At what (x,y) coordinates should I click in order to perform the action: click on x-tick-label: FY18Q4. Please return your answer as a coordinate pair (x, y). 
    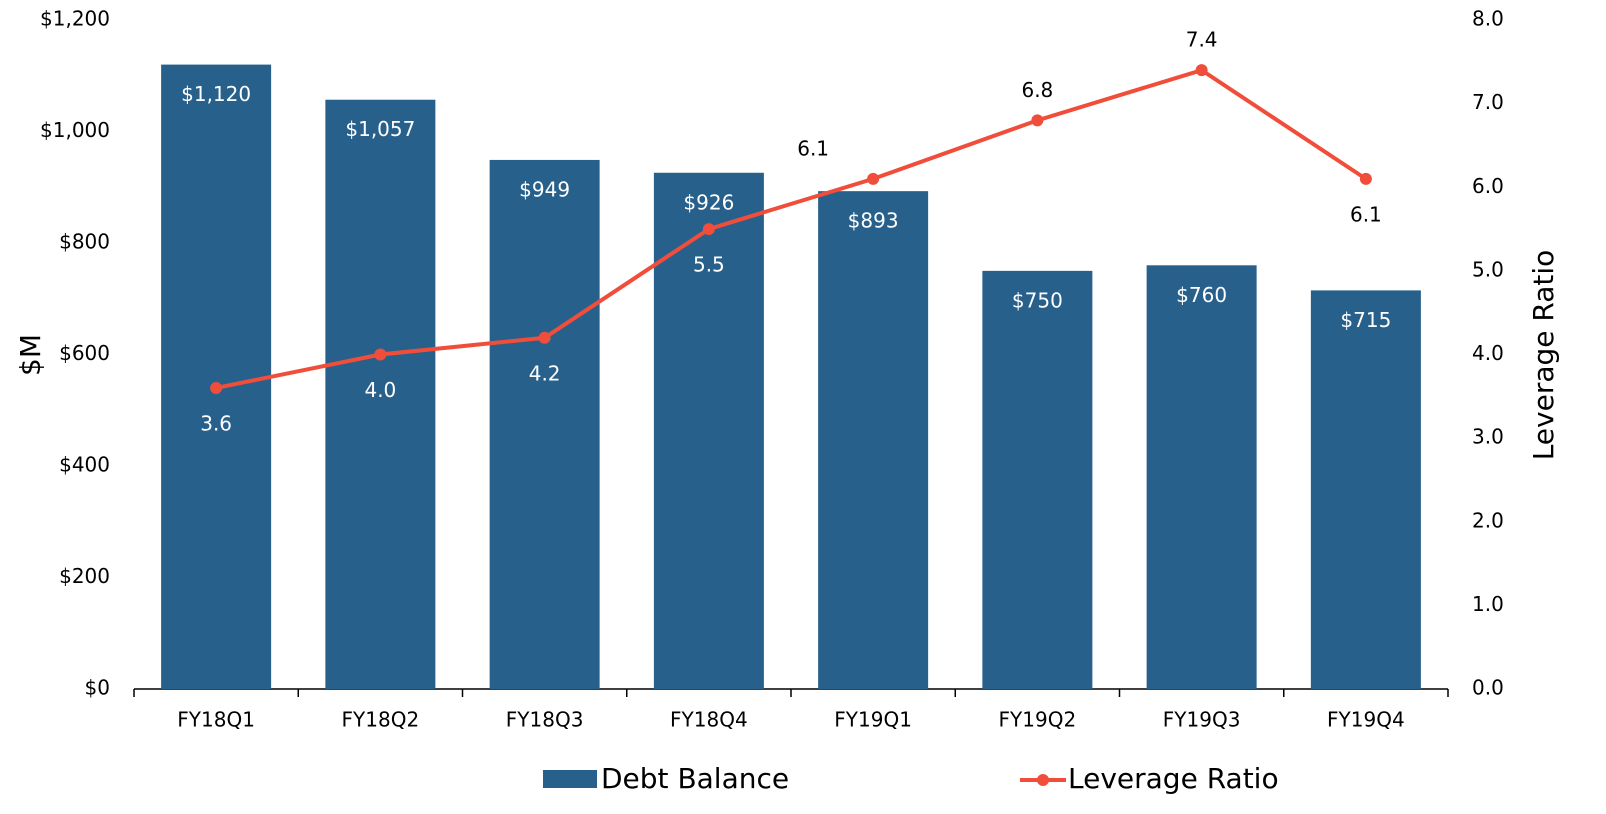
    Looking at the image, I should click on (709, 720).